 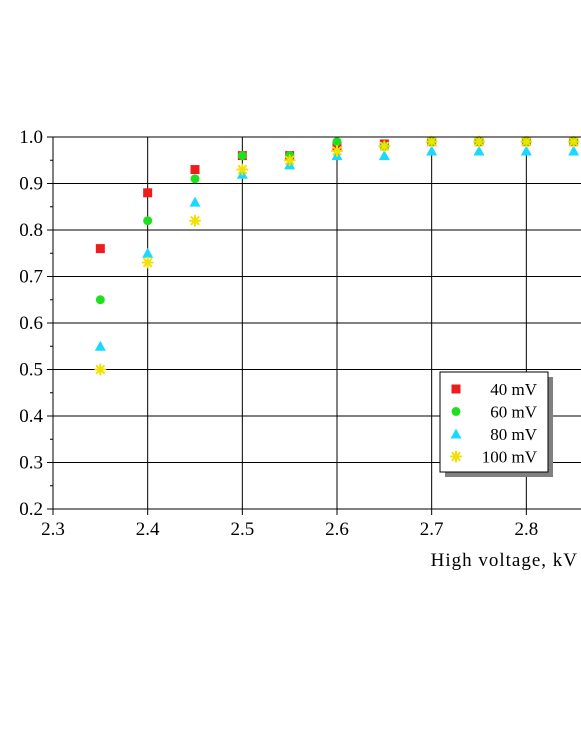 What do you see at coordinates (513, 389) in the screenshot?
I see `legend-label: 40 mV` at bounding box center [513, 389].